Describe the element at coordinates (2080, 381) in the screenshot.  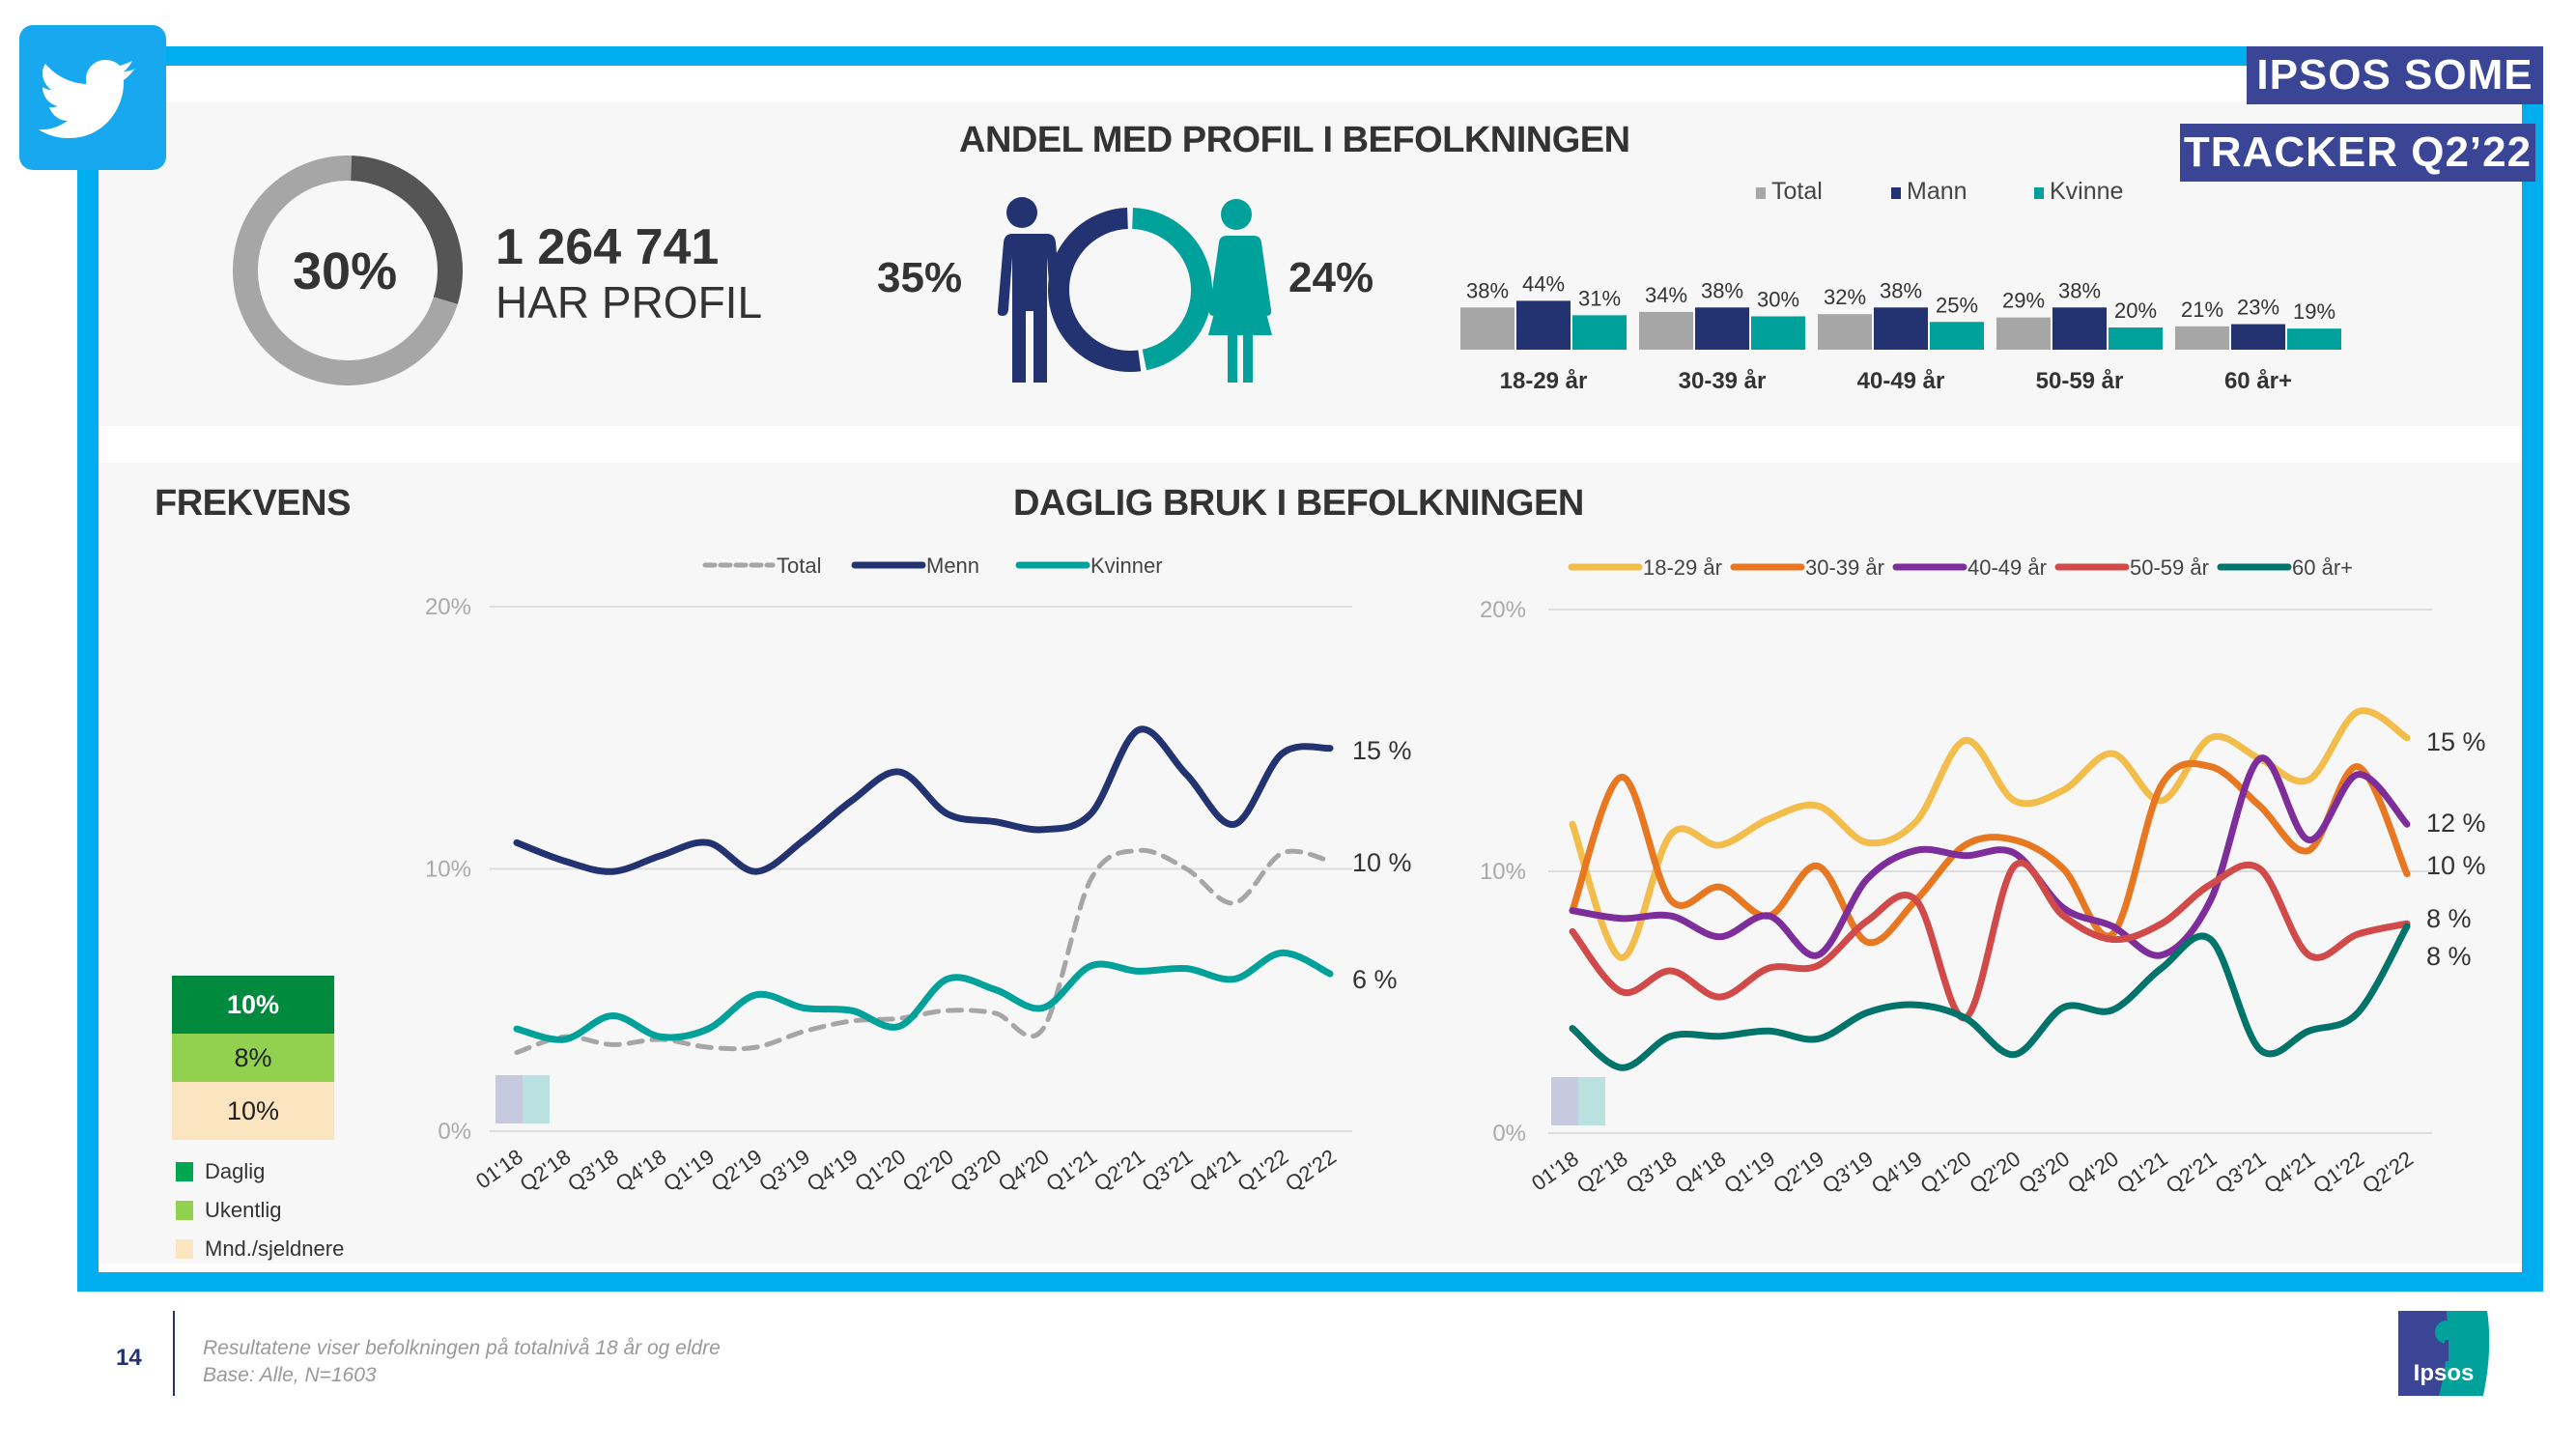
I see `age-category-label: 50-59 år` at that location.